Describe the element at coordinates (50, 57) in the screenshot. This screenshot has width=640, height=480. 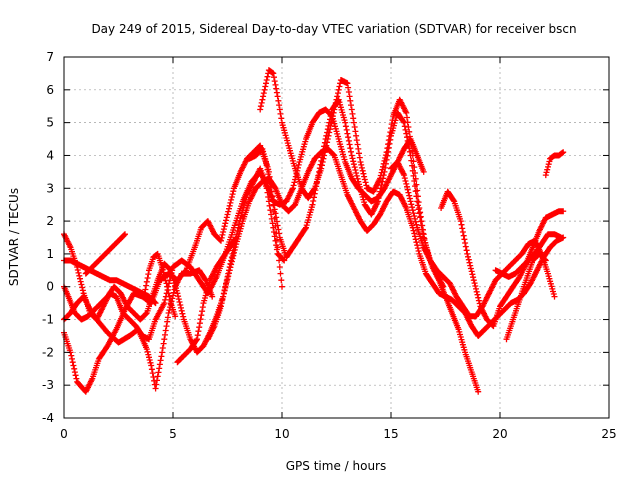
I see `y-tick-label: 7` at that location.